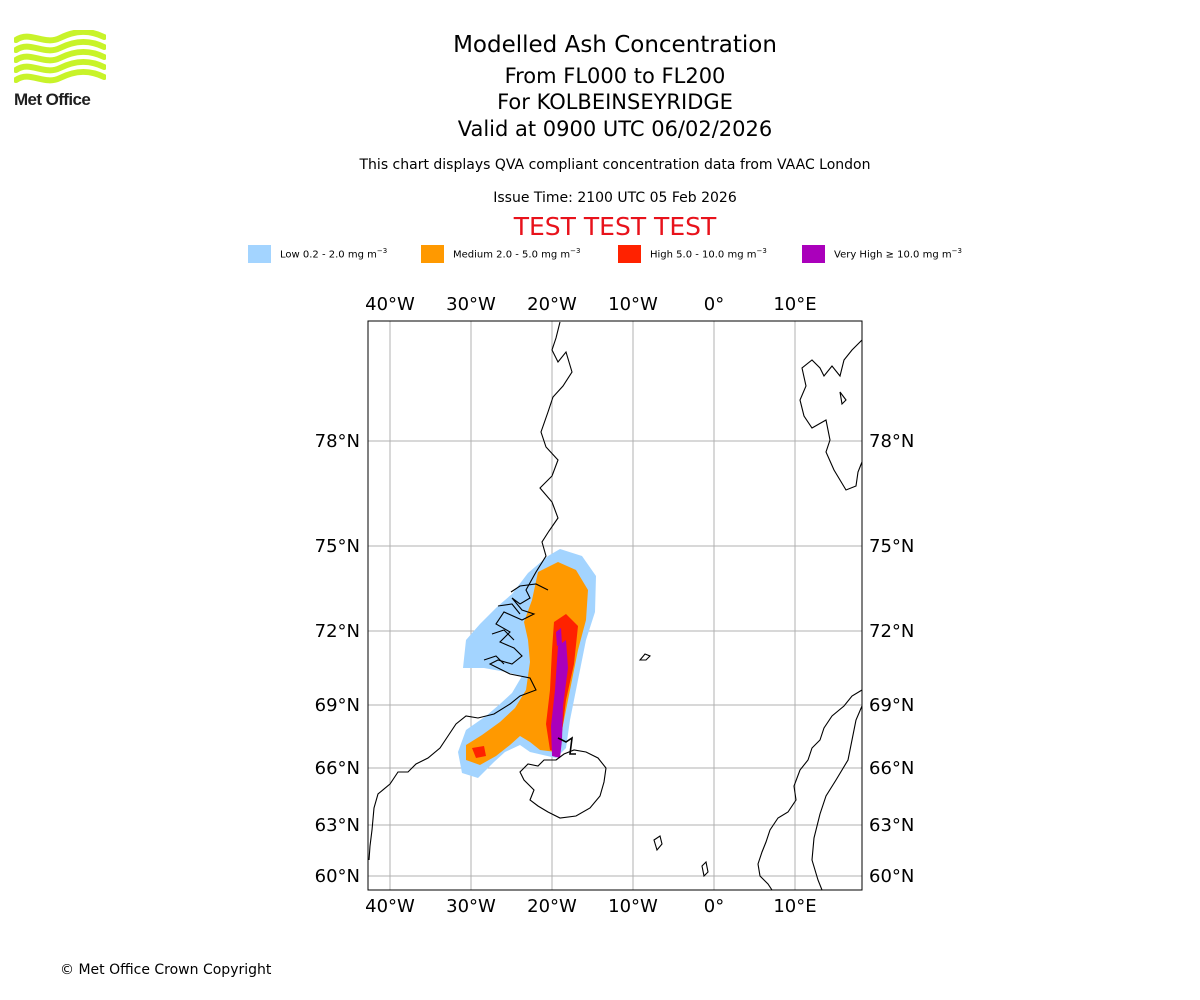  I want to click on faroe-coastline, so click(658, 843).